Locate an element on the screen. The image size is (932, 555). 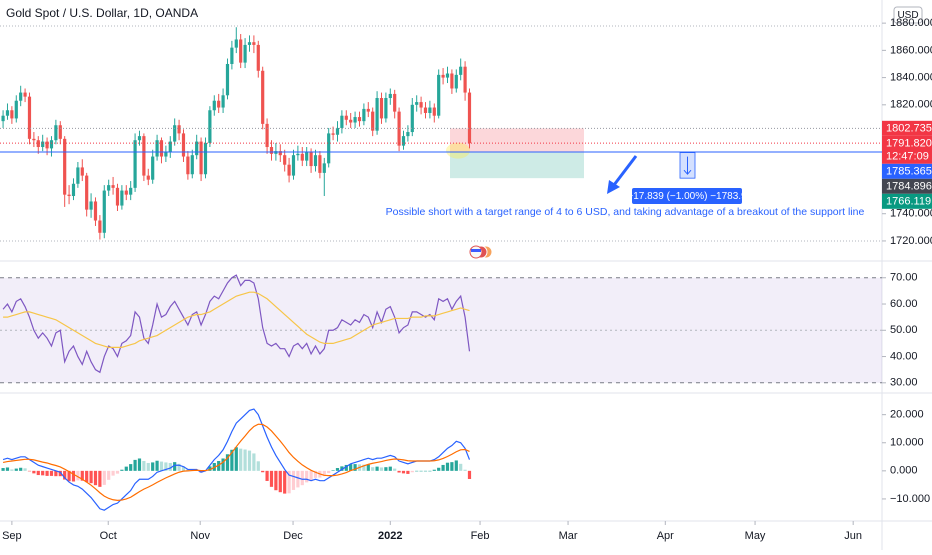
x-tick-label: May is located at coordinates (755, 536).